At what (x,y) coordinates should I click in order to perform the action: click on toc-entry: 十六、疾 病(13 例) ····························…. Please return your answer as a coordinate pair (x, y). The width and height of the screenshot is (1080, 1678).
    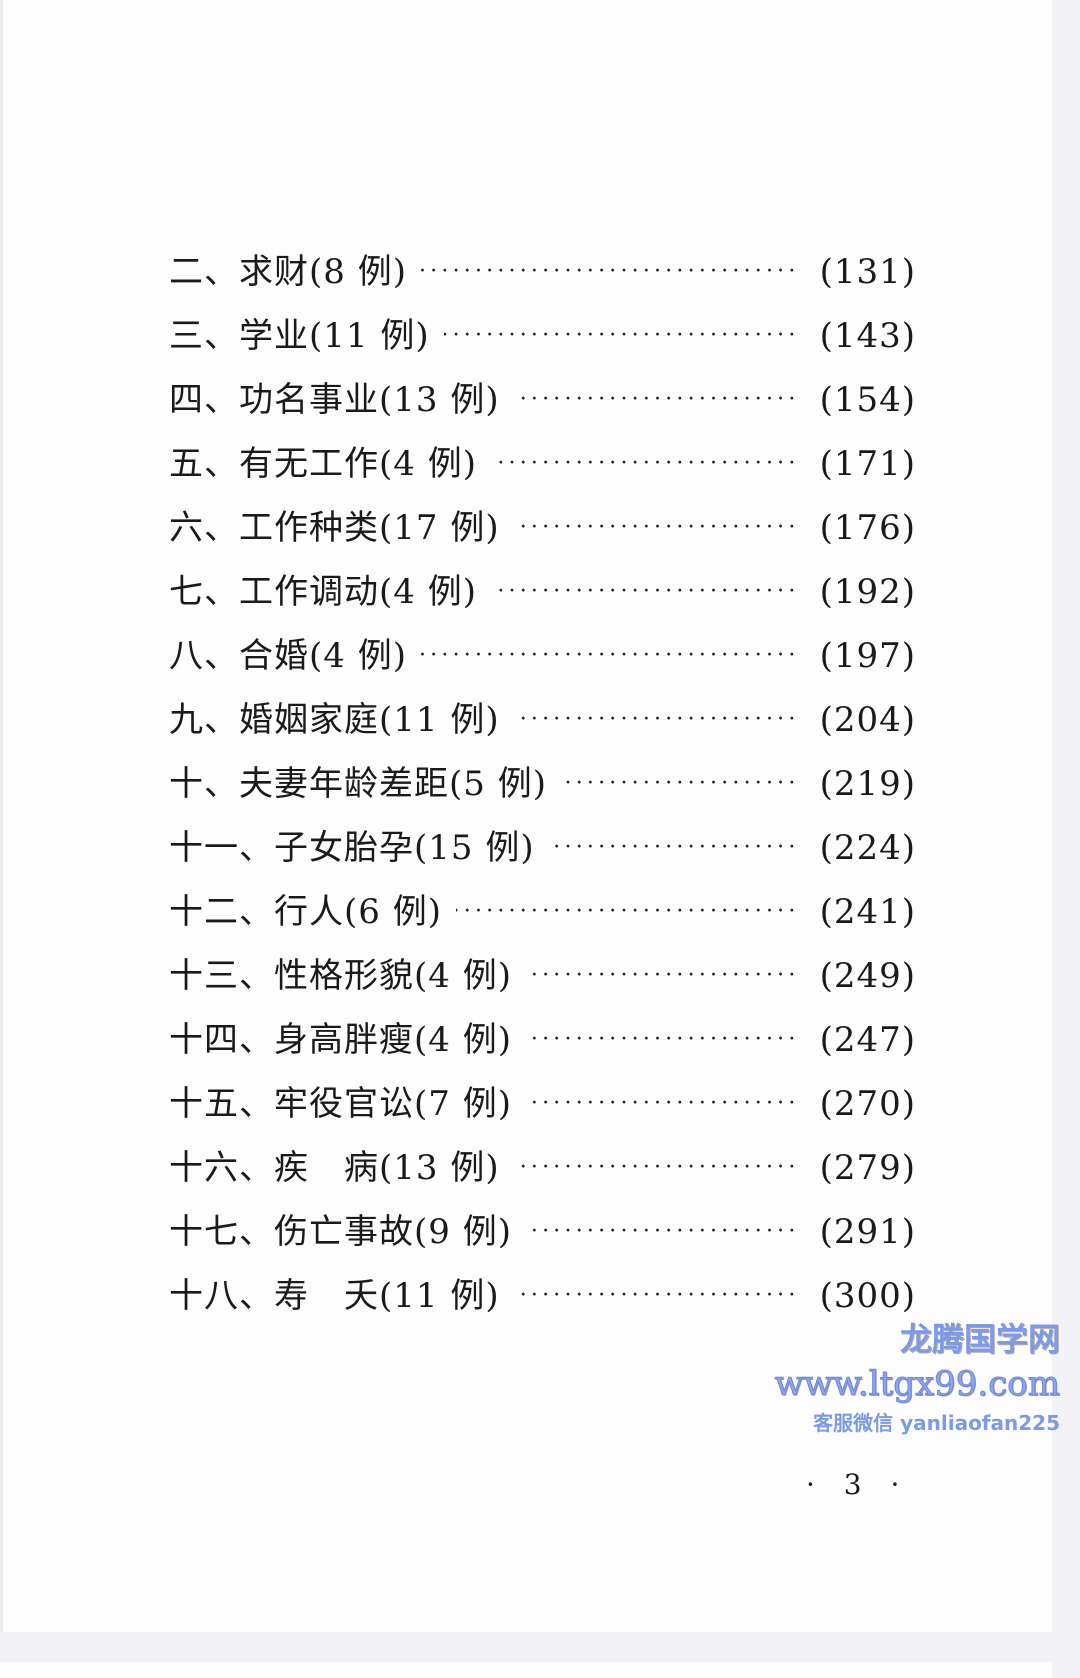
    Looking at the image, I should click on (542, 1168).